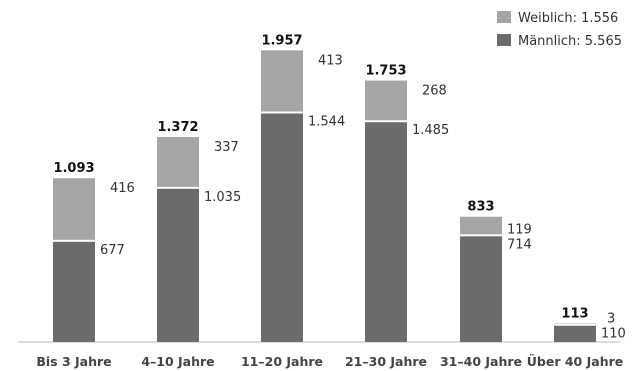 Image resolution: width=635 pixels, height=371 pixels. I want to click on value-label-weiblich: 119, so click(519, 229).